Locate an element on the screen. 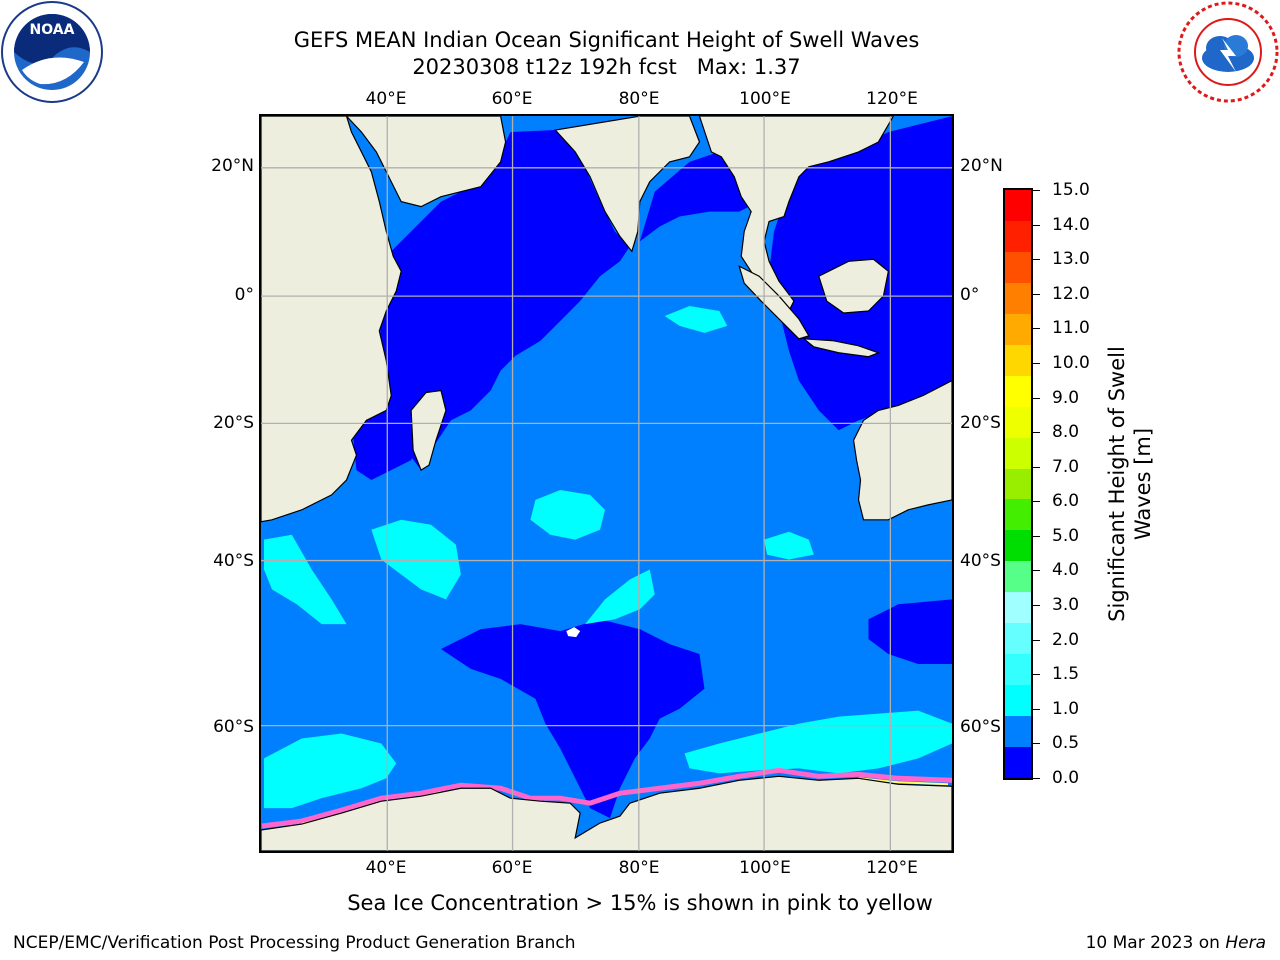 This screenshot has width=1280, height=960. lon-tick-bottom-100e: 100°E is located at coordinates (765, 868).